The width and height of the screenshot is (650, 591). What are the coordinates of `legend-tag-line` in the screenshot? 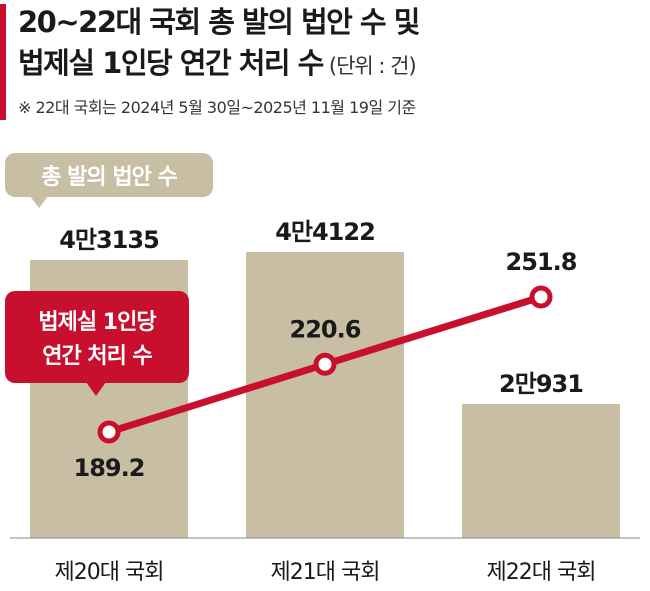 It's located at (97, 337).